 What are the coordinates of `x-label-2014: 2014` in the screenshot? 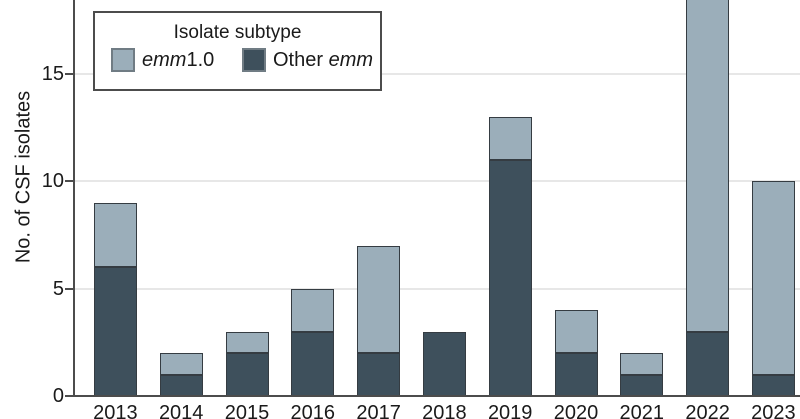 It's located at (181, 410).